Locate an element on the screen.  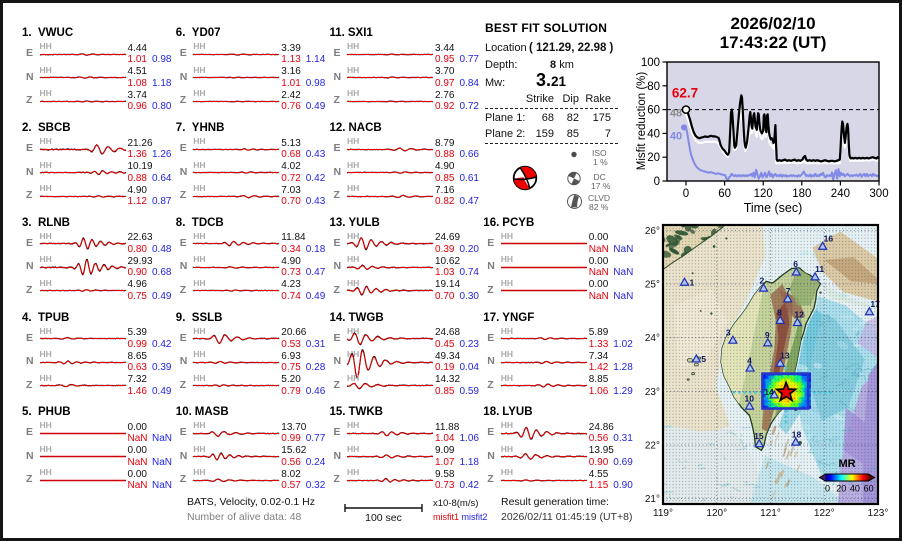
station-number: 9. is located at coordinates (180, 317).